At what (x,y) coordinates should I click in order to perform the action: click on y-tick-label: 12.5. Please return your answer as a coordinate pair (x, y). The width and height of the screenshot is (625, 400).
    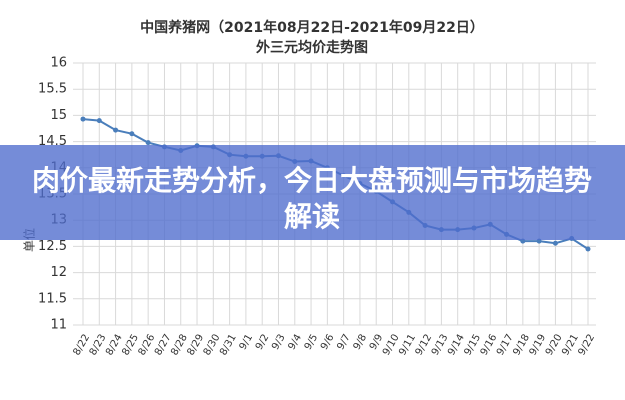
    Looking at the image, I should click on (52, 246).